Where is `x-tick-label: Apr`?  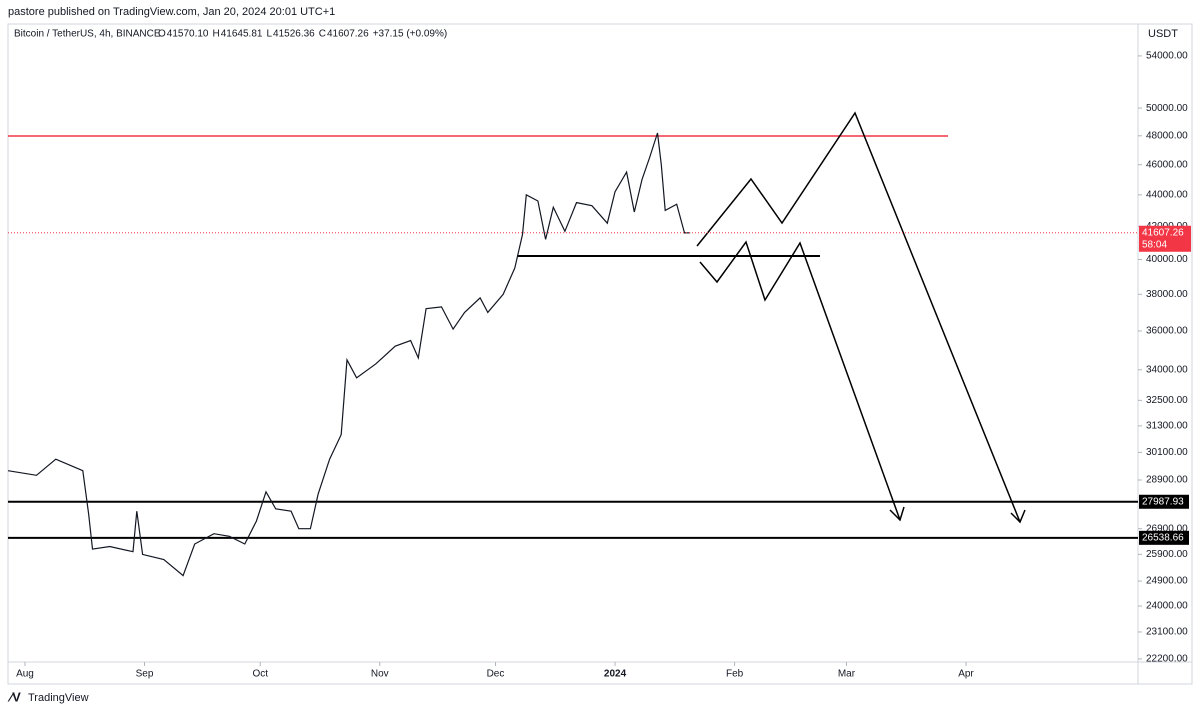
x-tick-label: Apr is located at coordinates (966, 674).